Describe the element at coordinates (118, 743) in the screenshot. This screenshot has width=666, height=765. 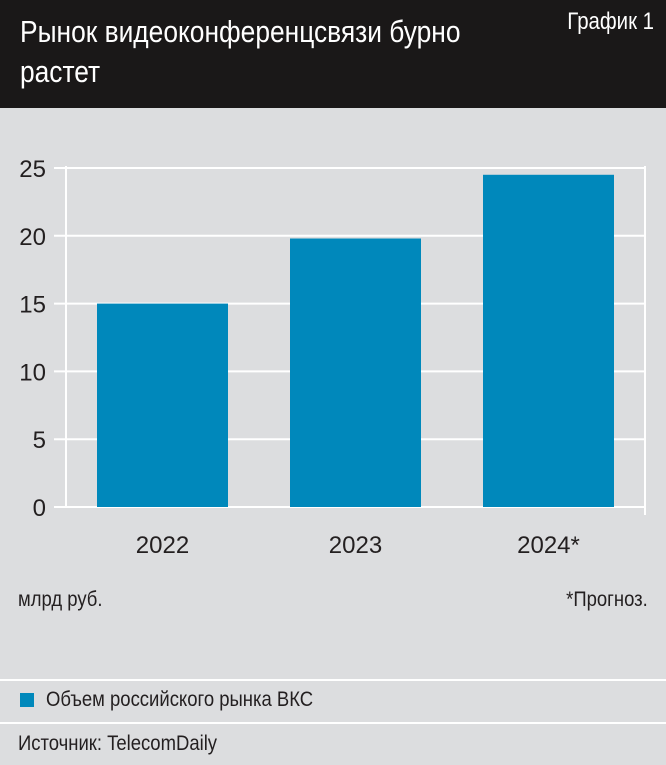
I see `source: Источник: TelecomDaily` at that location.